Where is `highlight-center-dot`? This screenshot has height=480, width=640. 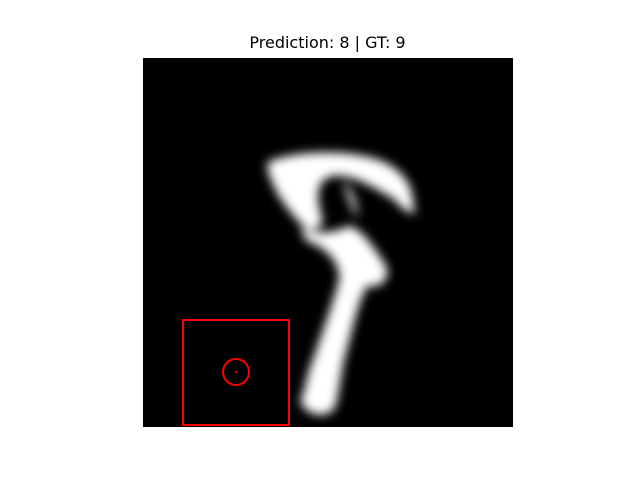 highlight-center-dot is located at coordinates (236, 372).